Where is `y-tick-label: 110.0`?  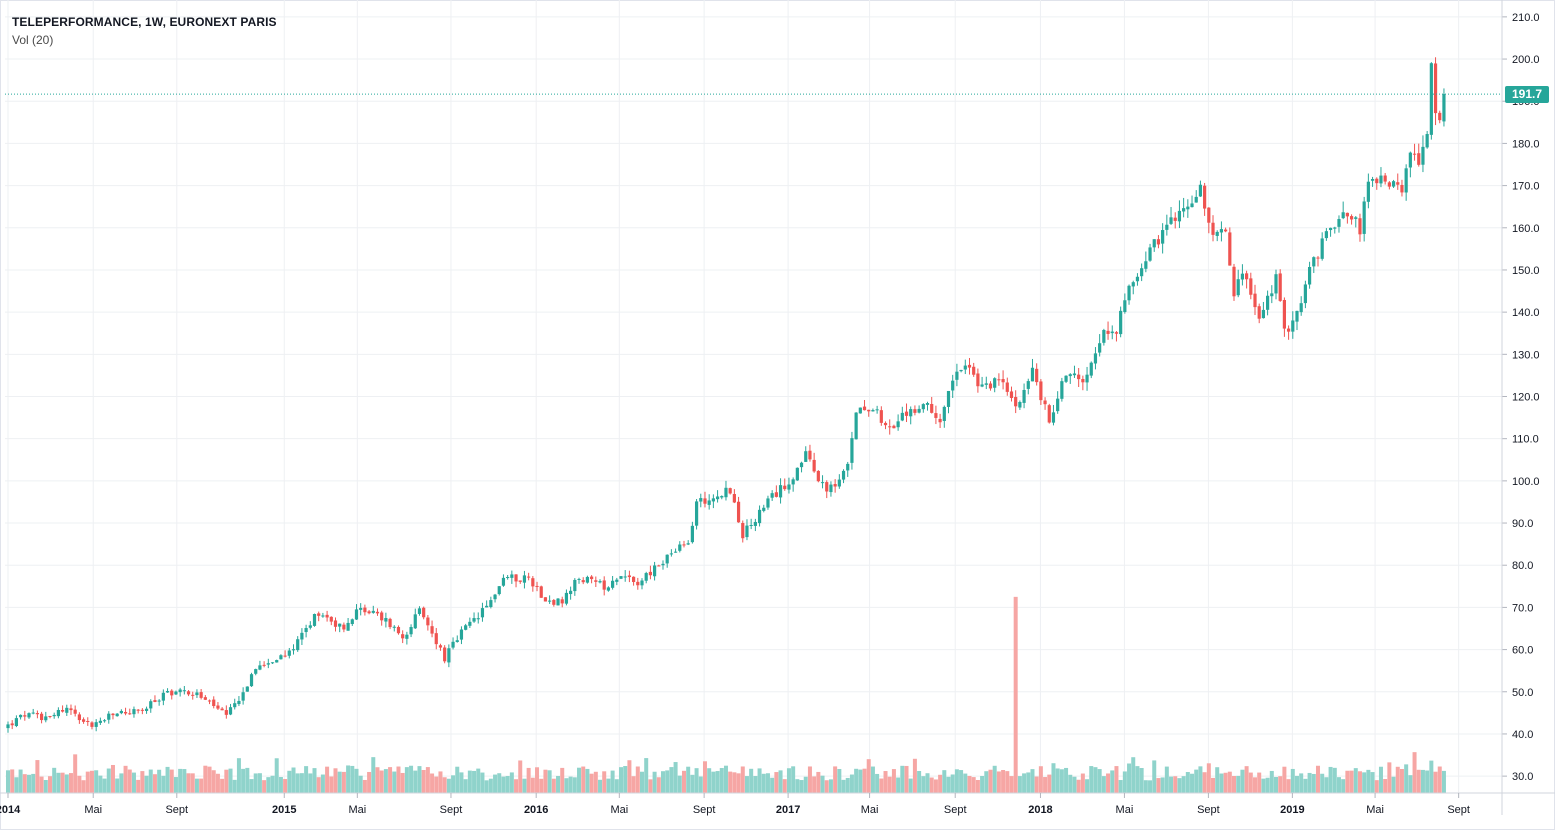 y-tick-label: 110.0 is located at coordinates (1525, 440).